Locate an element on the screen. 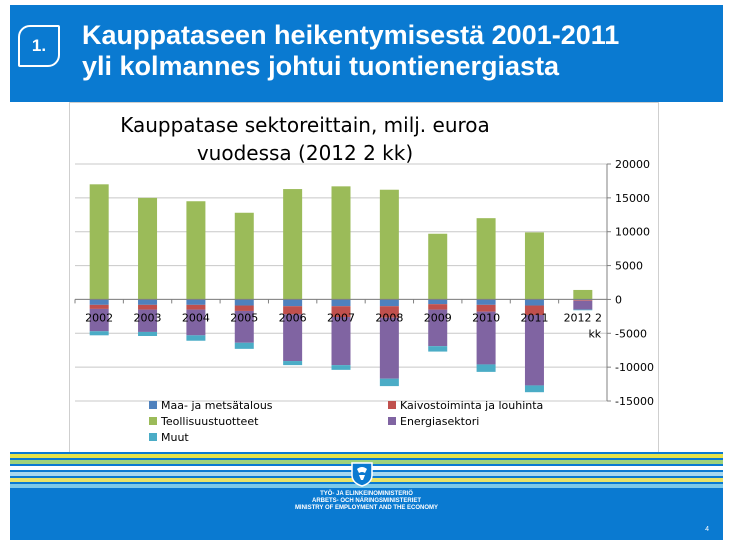 This screenshot has width=733, height=549. y-tick-label: 5000 is located at coordinates (629, 266).